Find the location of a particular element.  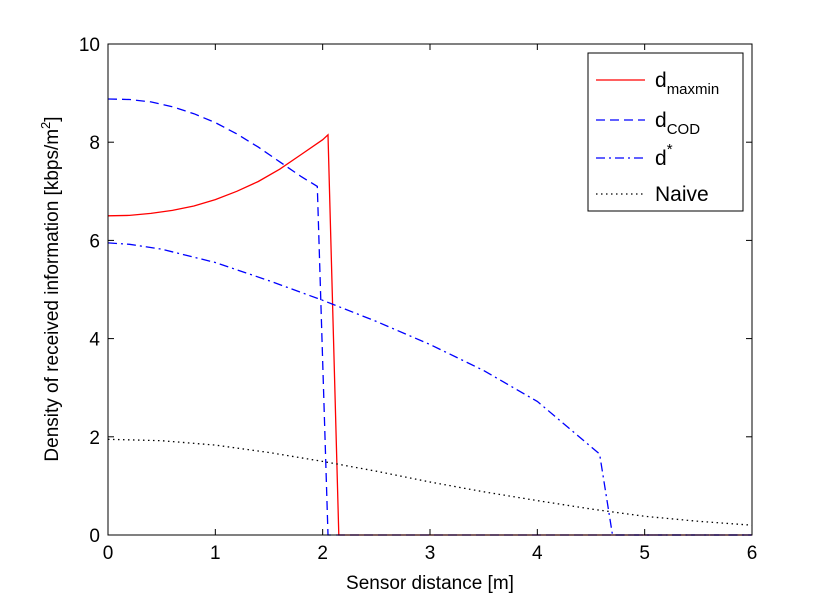

y-tick-label: 2 is located at coordinates (94, 438).